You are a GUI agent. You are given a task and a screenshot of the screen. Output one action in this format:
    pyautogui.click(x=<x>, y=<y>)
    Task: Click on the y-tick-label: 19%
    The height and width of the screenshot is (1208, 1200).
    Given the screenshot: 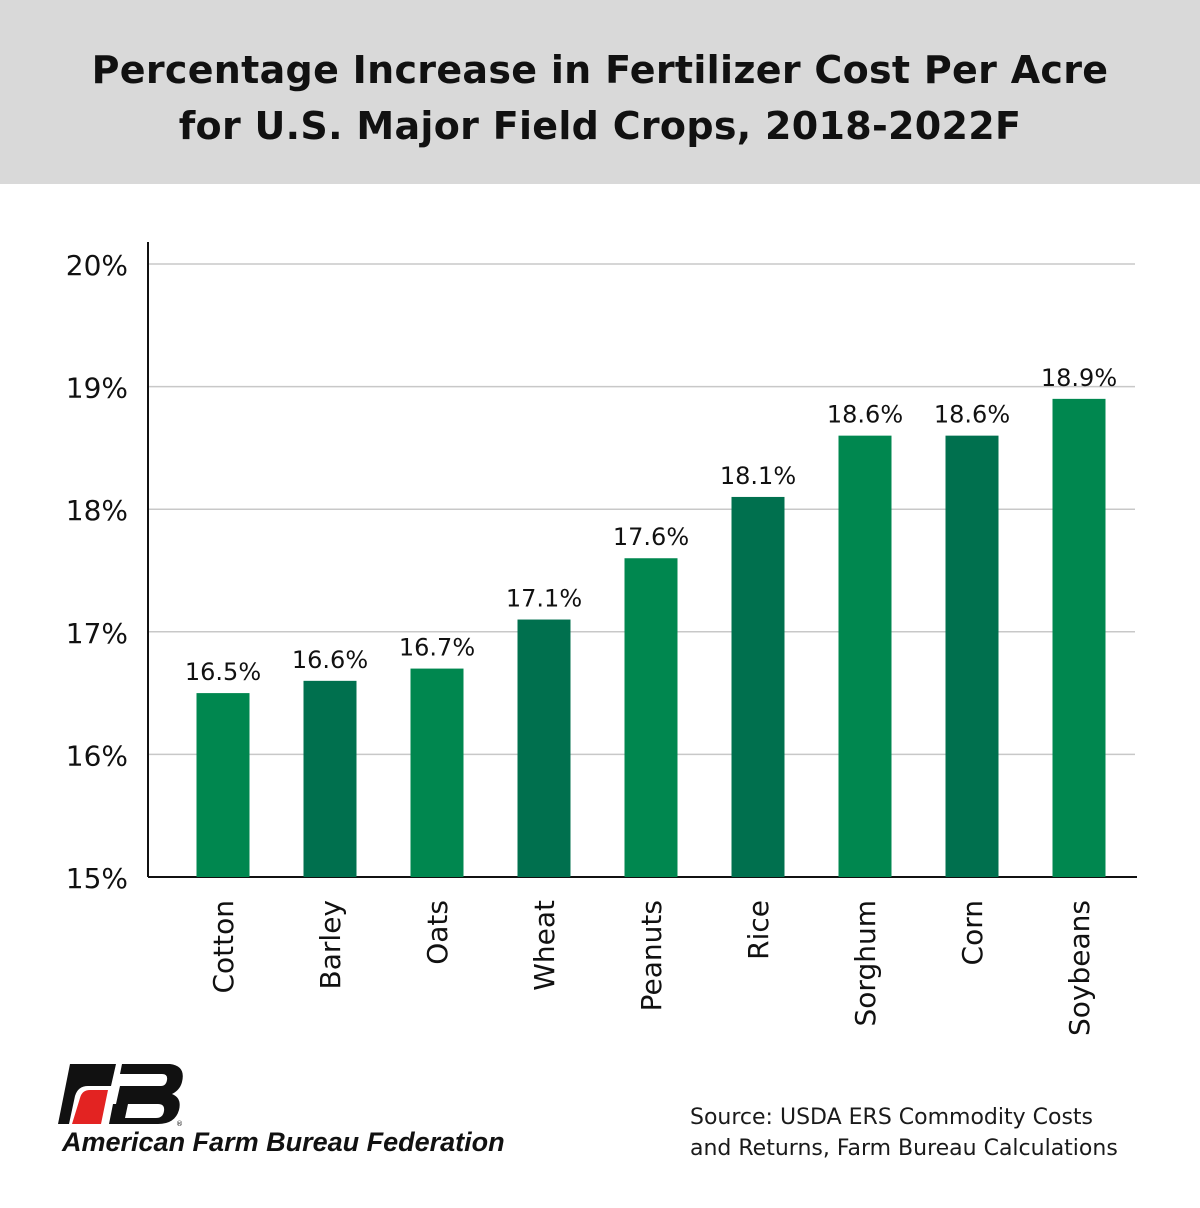 What is the action you would take?
    pyautogui.click(x=97, y=388)
    